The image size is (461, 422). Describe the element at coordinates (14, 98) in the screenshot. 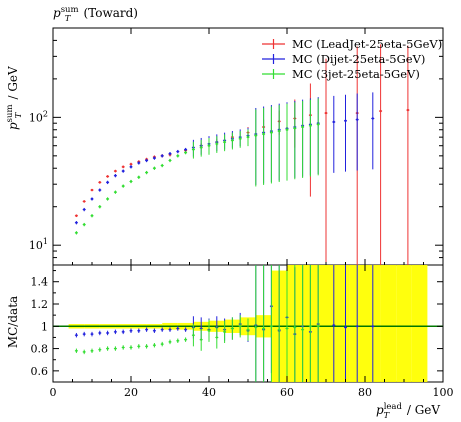

I see `y-axis-title: psumT / GeV` at that location.